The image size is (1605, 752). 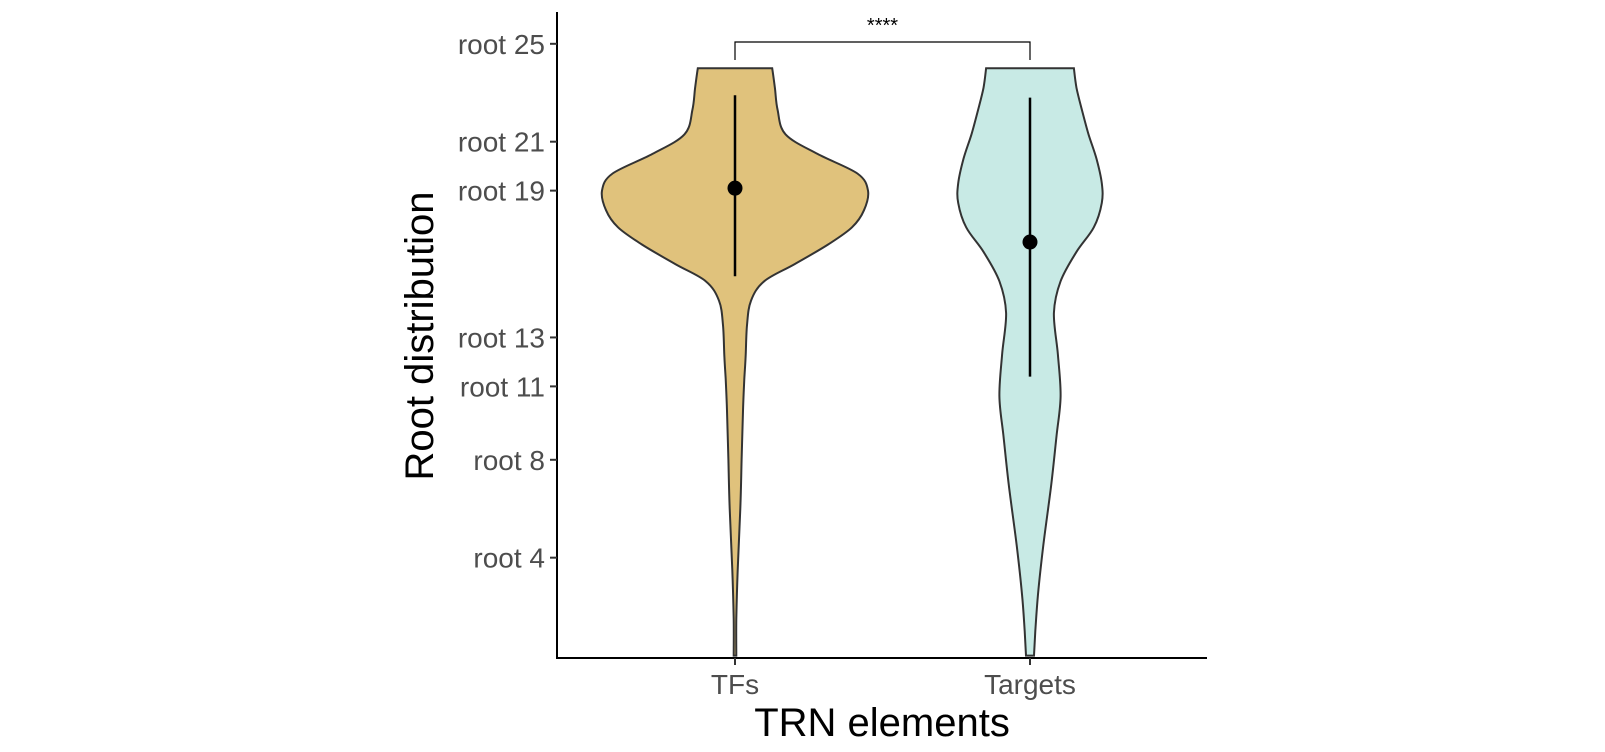 What do you see at coordinates (501, 142) in the screenshot?
I see `y-tick-label-5: root 21` at bounding box center [501, 142].